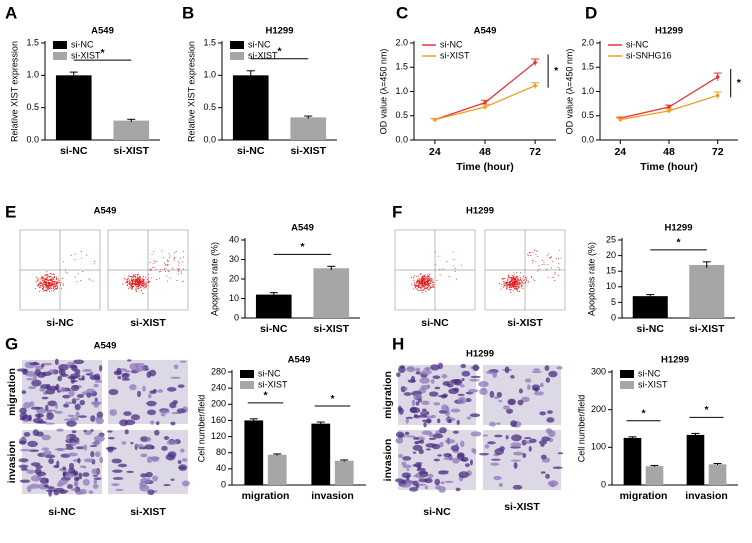  I want to click on point, so click(717, 77).